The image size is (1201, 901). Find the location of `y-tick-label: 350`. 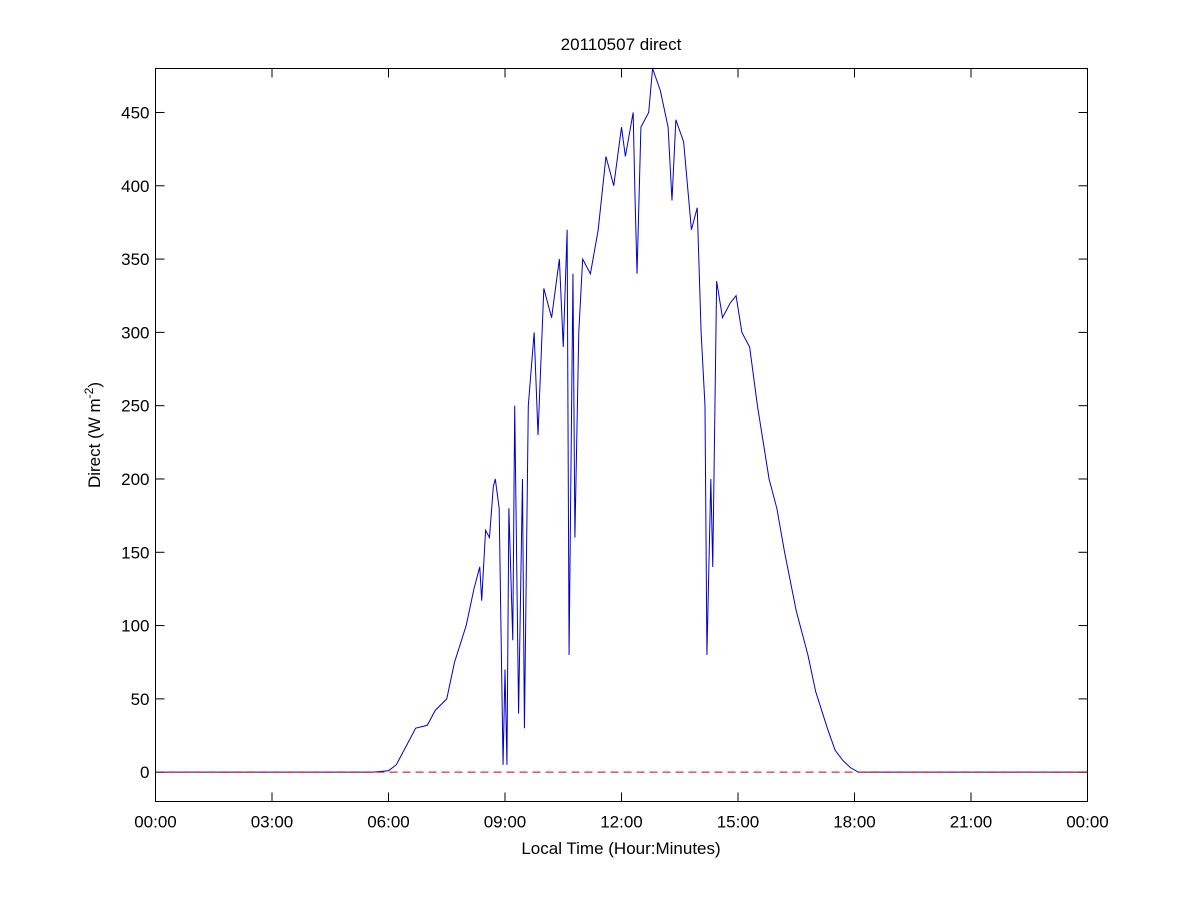

y-tick-label: 350 is located at coordinates (135, 259).